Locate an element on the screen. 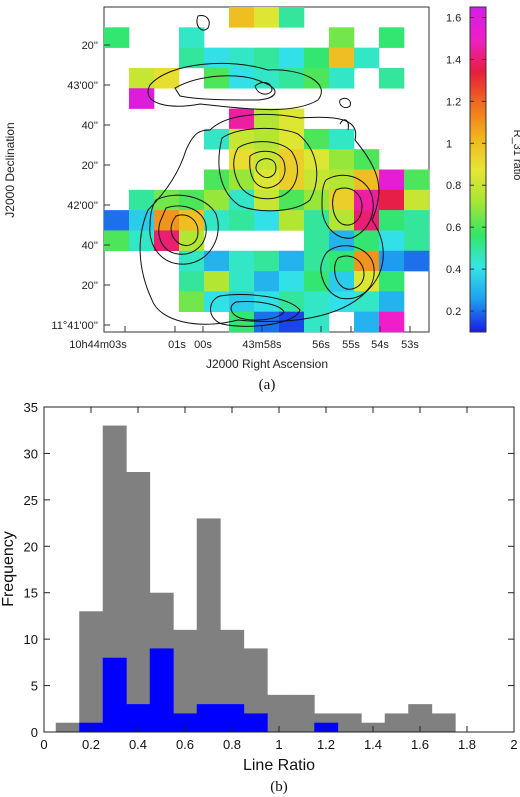 The height and width of the screenshot is (797, 520). histogram-x-tick-label: 0.4 is located at coordinates (138, 744).